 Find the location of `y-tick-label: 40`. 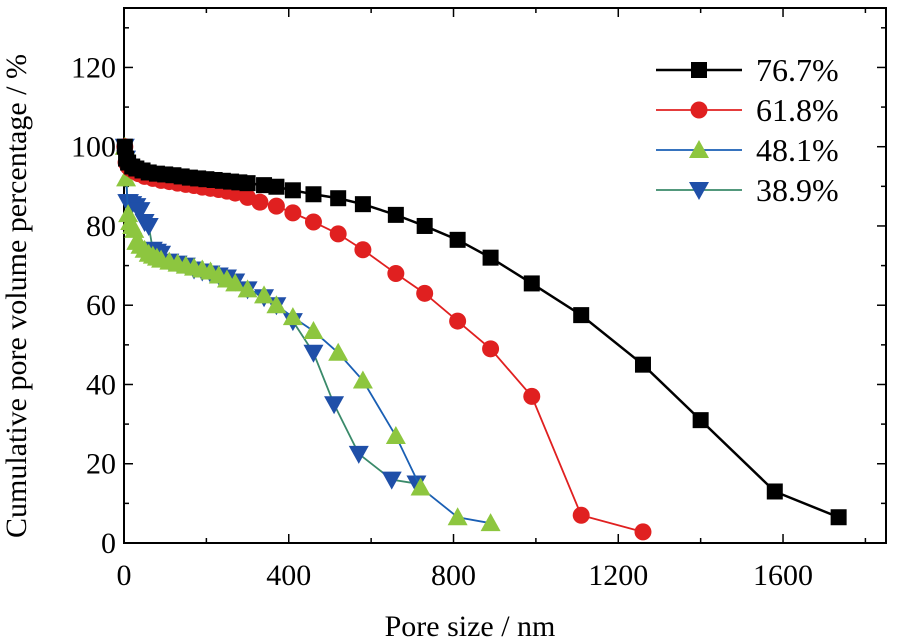

y-tick-label: 40 is located at coordinates (101, 384).